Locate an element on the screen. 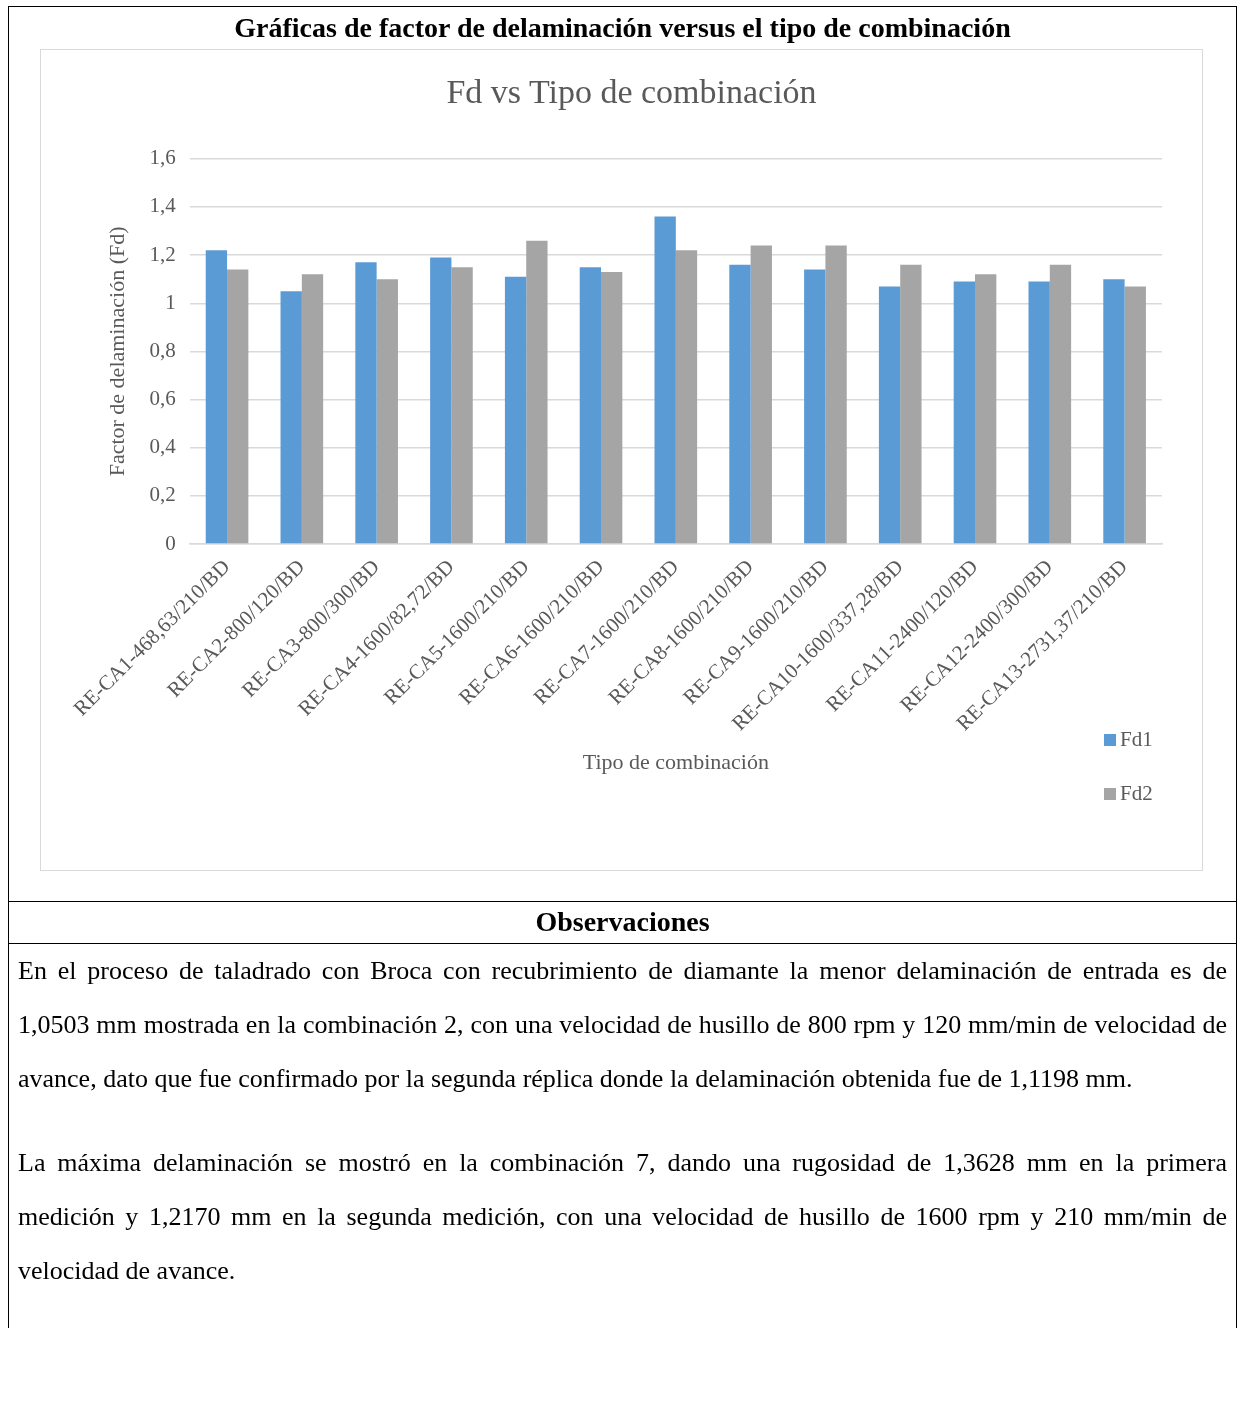 Image resolution: width=1243 pixels, height=1424 pixels. y-tick-label: 0,4 is located at coordinates (163, 446).